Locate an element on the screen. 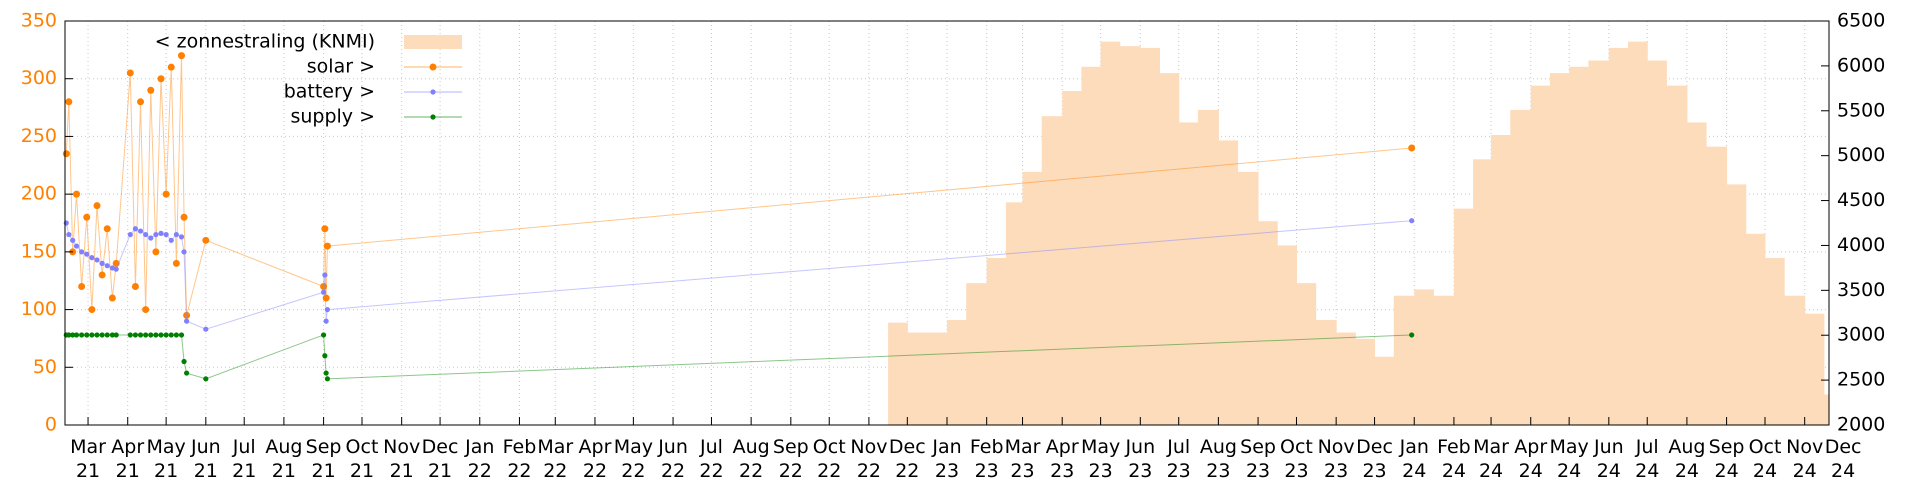  x-tick-label: Oct 21 is located at coordinates (362, 458).